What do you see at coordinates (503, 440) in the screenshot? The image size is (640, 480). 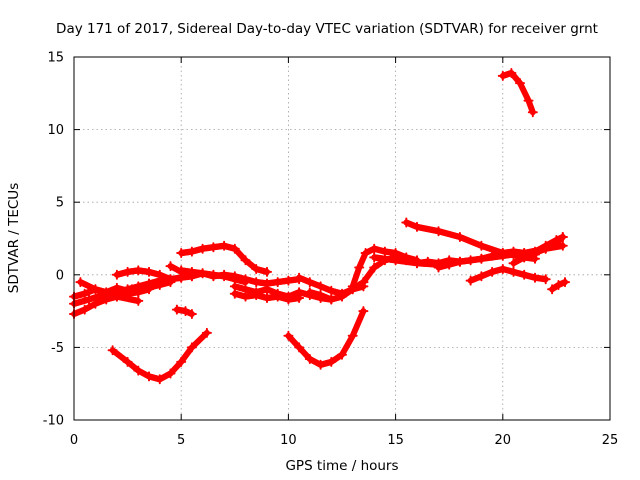 I see `x-tick-label: 20` at bounding box center [503, 440].